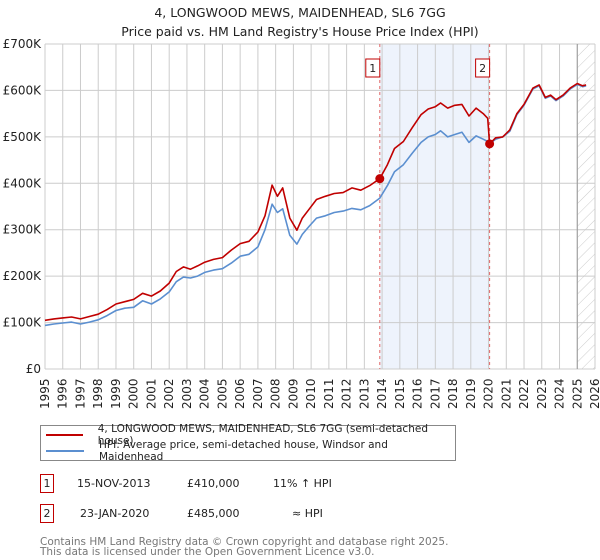 The image size is (600, 560). What do you see at coordinates (302, 483) in the screenshot?
I see `transaction-hpi-comparison: 11% ↑ HPI` at bounding box center [302, 483].